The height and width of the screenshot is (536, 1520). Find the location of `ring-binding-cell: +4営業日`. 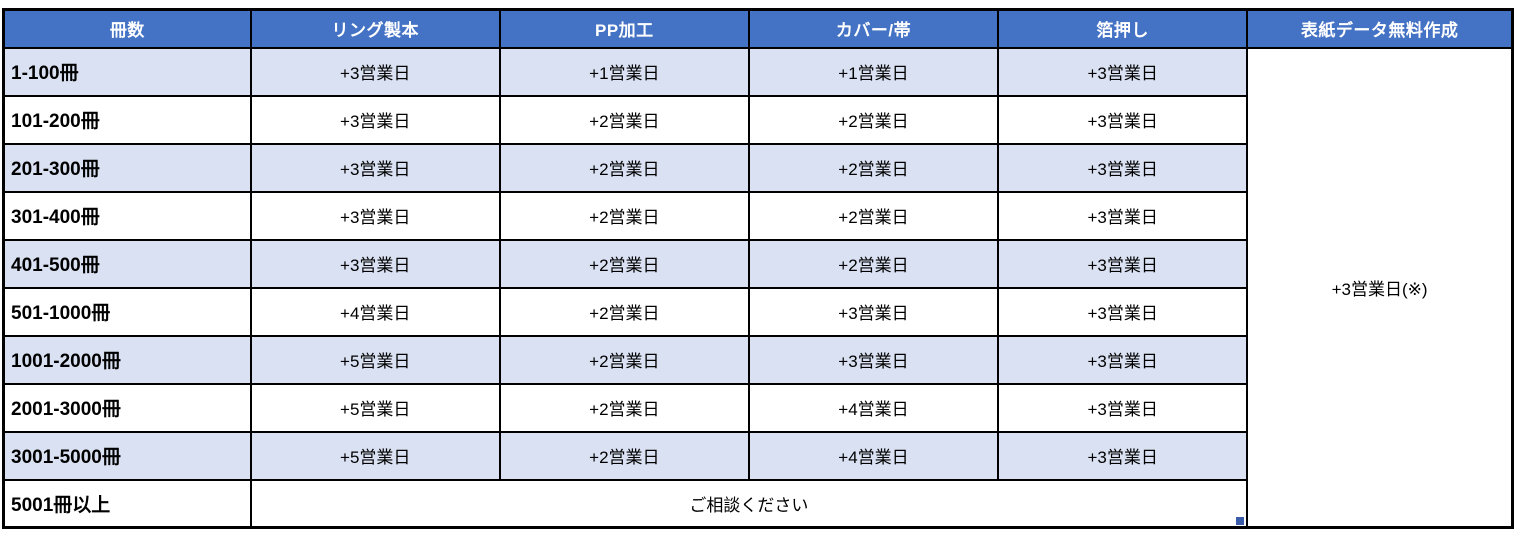

ring-binding-cell: +4営業日 is located at coordinates (375, 311).